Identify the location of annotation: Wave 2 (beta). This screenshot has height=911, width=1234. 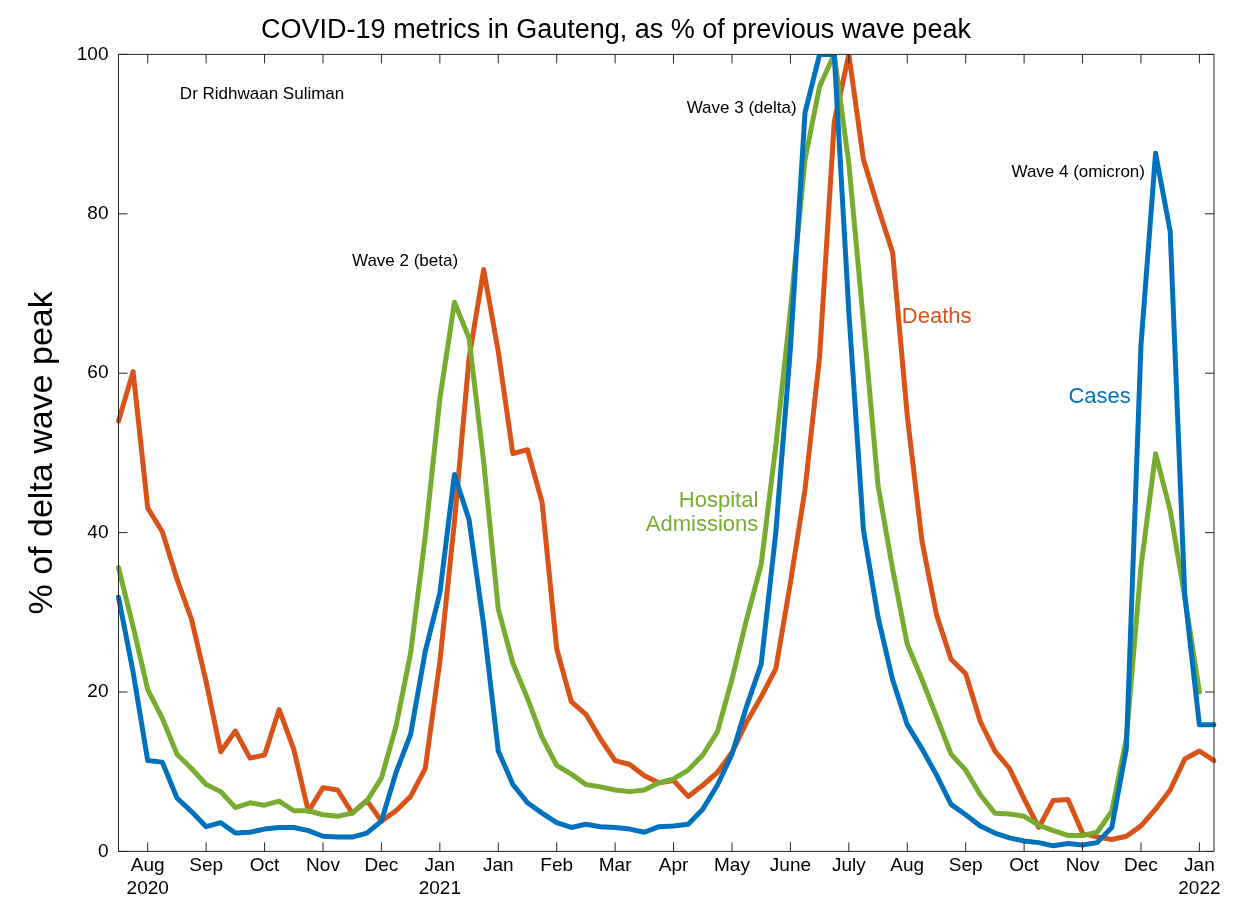
(405, 261).